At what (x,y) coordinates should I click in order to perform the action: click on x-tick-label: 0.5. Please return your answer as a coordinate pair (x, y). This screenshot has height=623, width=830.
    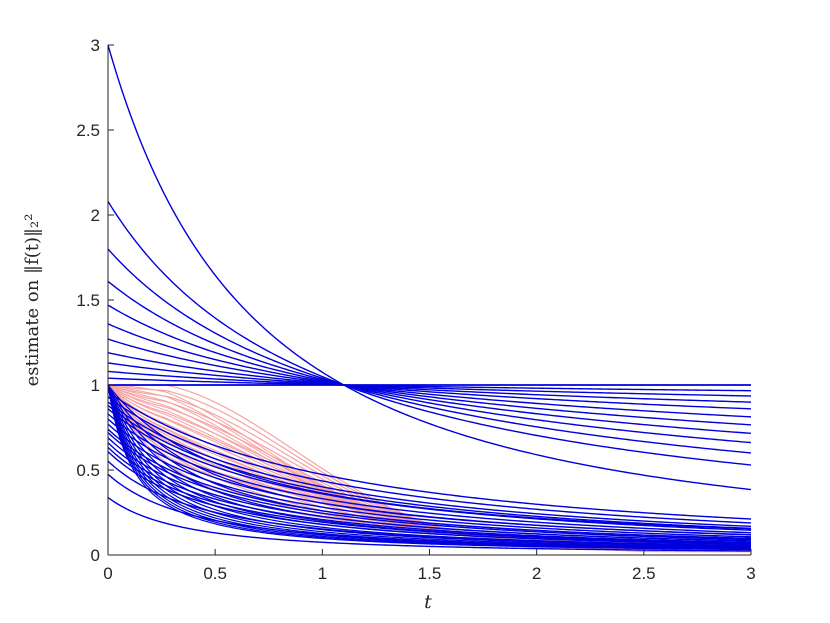
    Looking at the image, I should click on (215, 573).